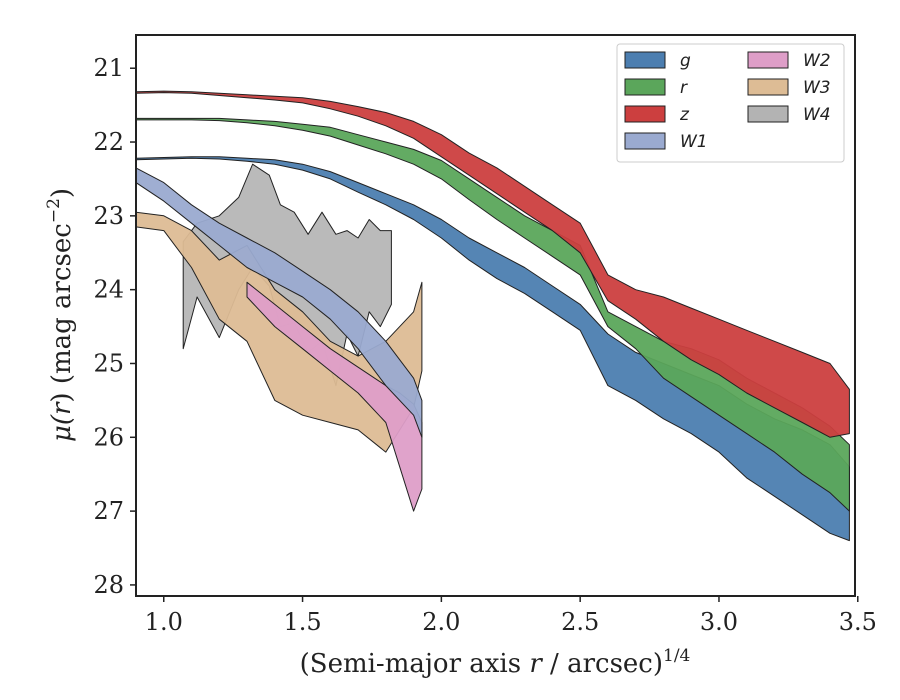  Describe the element at coordinates (108, 290) in the screenshot. I see `y-tick-label: 24` at that location.